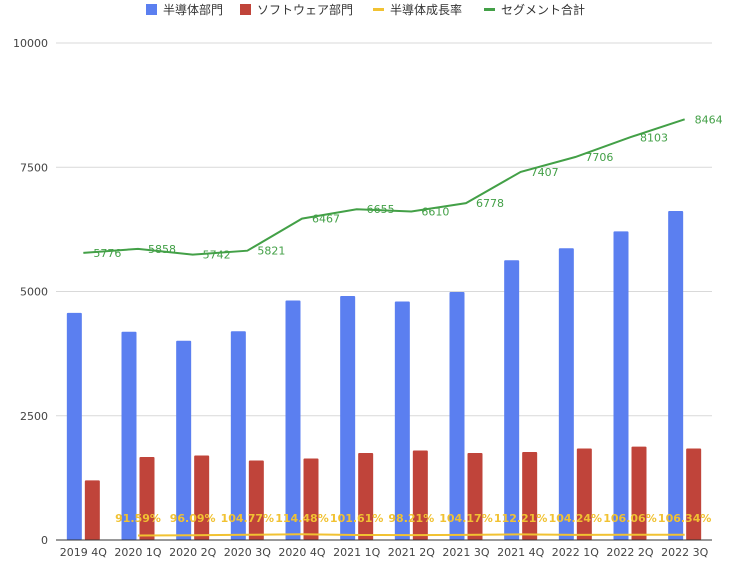 The width and height of the screenshot is (735, 569). I want to click on growth-rate-line, so click(411, 535).